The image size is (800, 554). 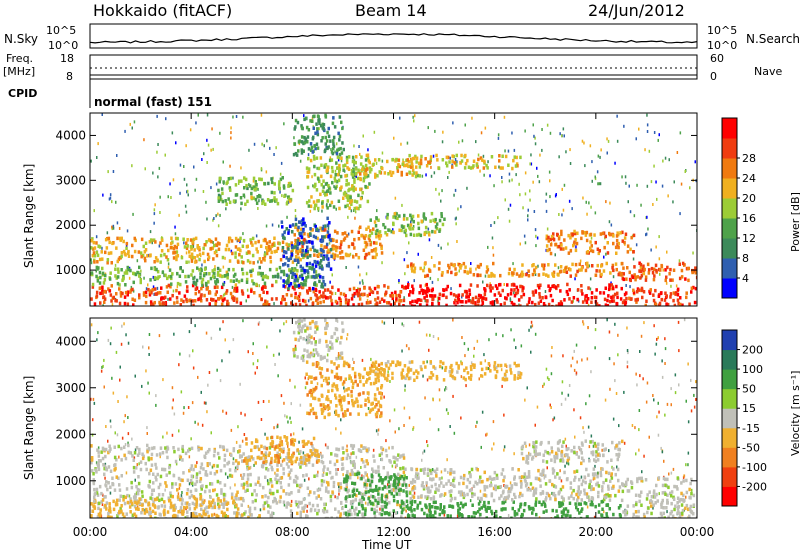 What do you see at coordinates (684, 265) in the screenshot?
I see `region-8-cell` at bounding box center [684, 265].